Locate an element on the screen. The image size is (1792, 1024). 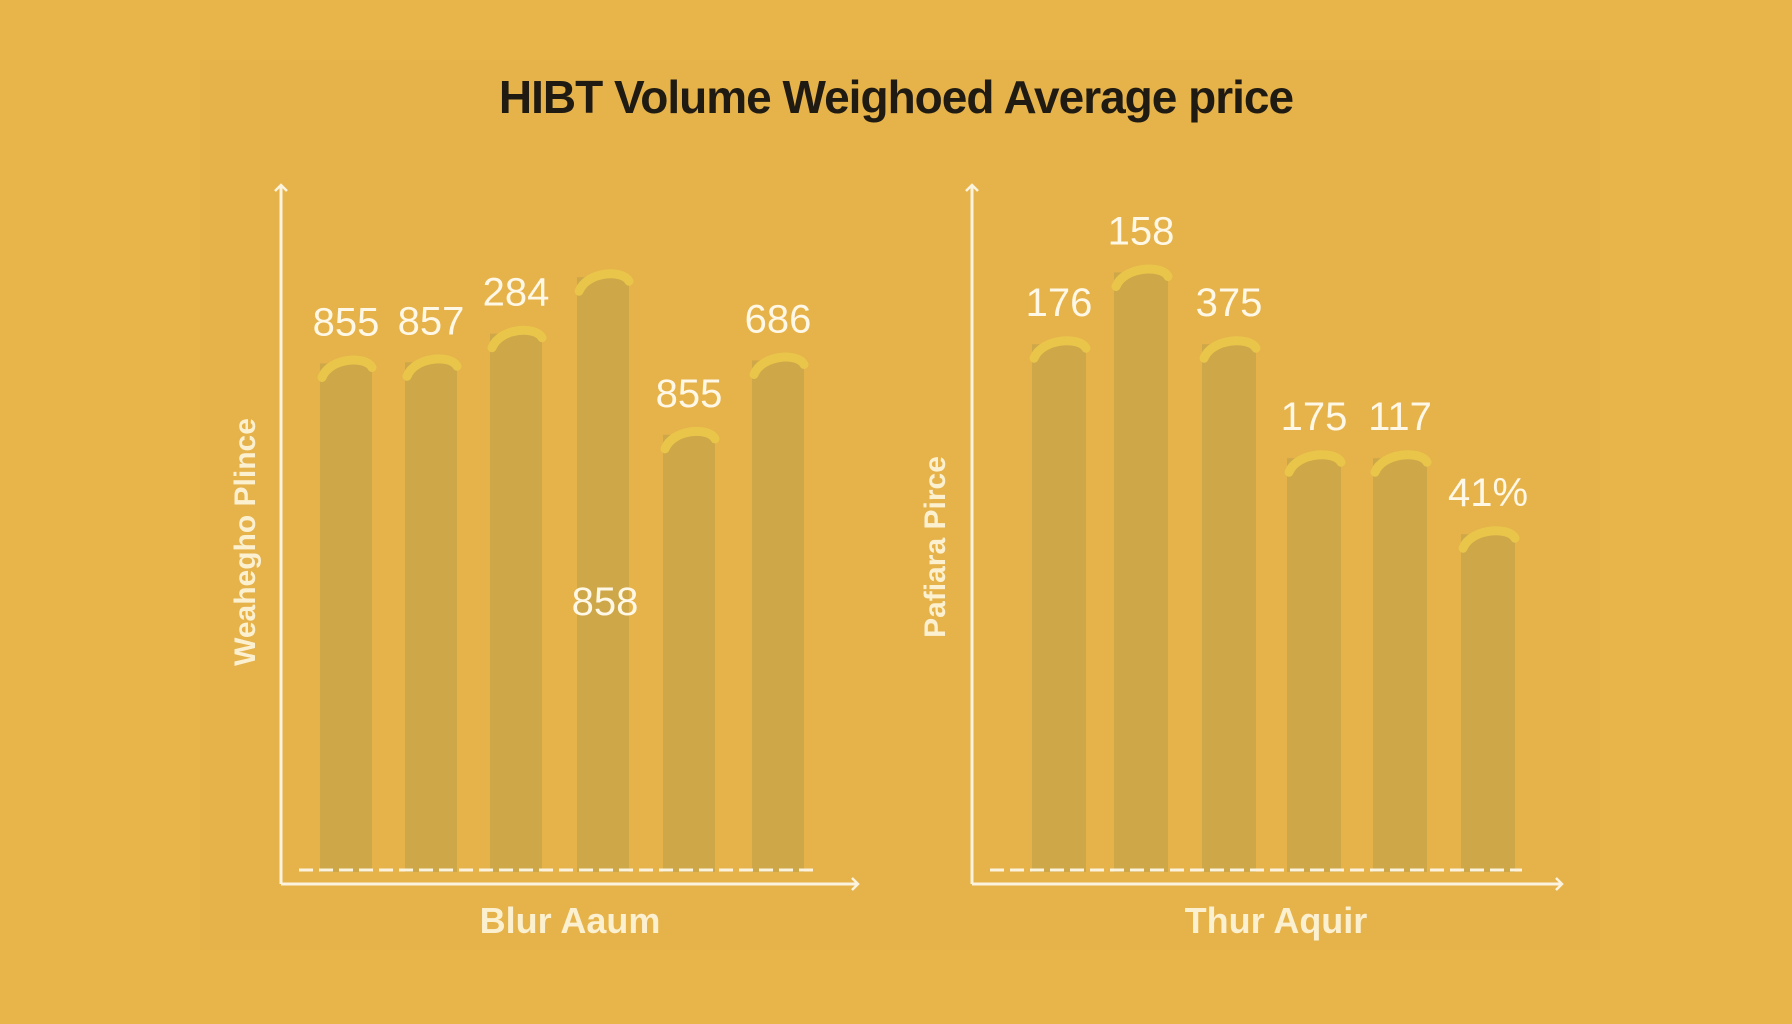
bar-data-label: 41% is located at coordinates (1488, 493).